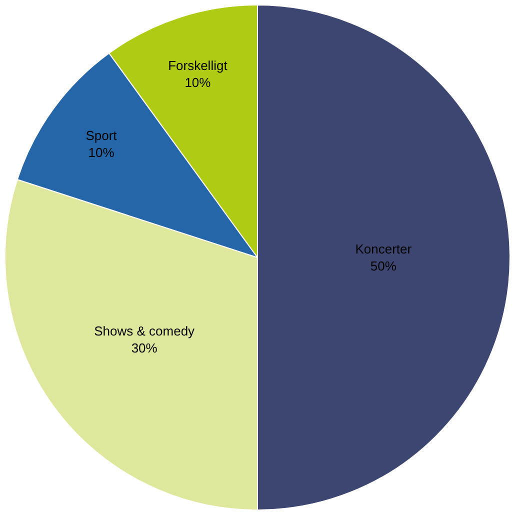  I want to click on slice-label: Sport, so click(102, 136).